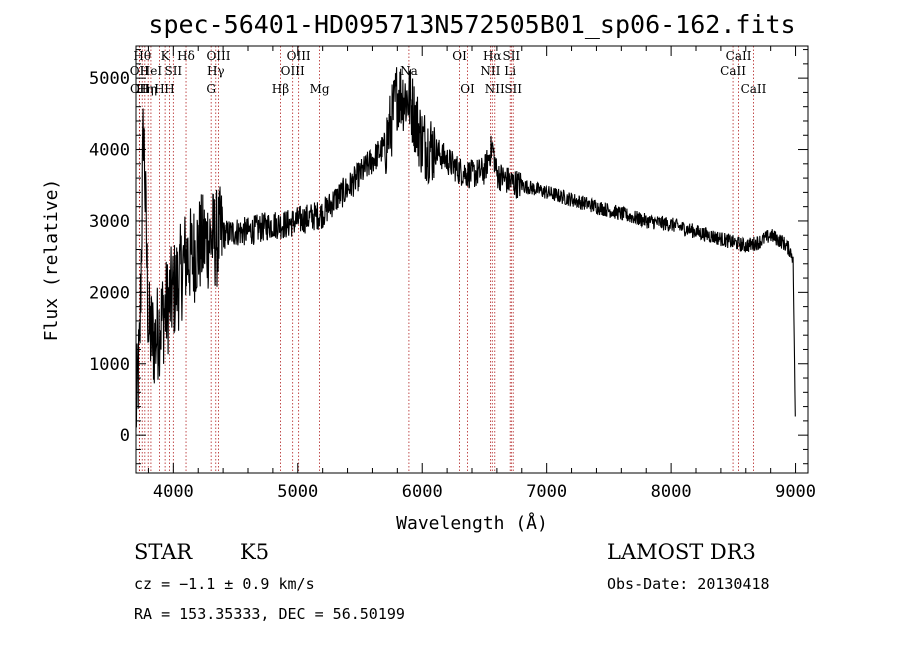 This screenshot has width=900, height=649. Describe the element at coordinates (51, 260) in the screenshot. I see `y-axis-label: Flux (relative)` at that location.